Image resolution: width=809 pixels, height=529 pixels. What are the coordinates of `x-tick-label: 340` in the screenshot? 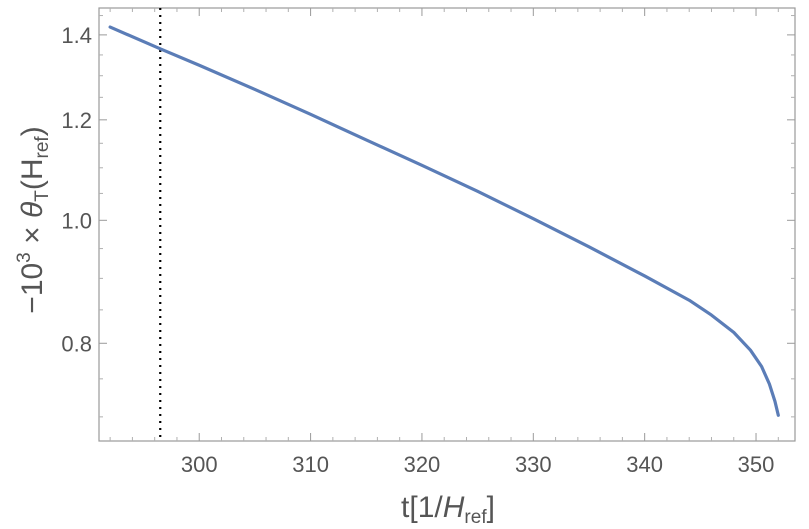 It's located at (644, 464).